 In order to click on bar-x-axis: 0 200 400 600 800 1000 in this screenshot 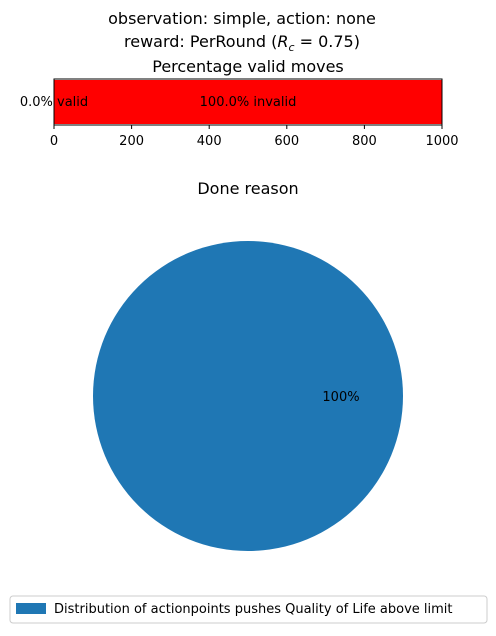, I will do `click(254, 137)`.